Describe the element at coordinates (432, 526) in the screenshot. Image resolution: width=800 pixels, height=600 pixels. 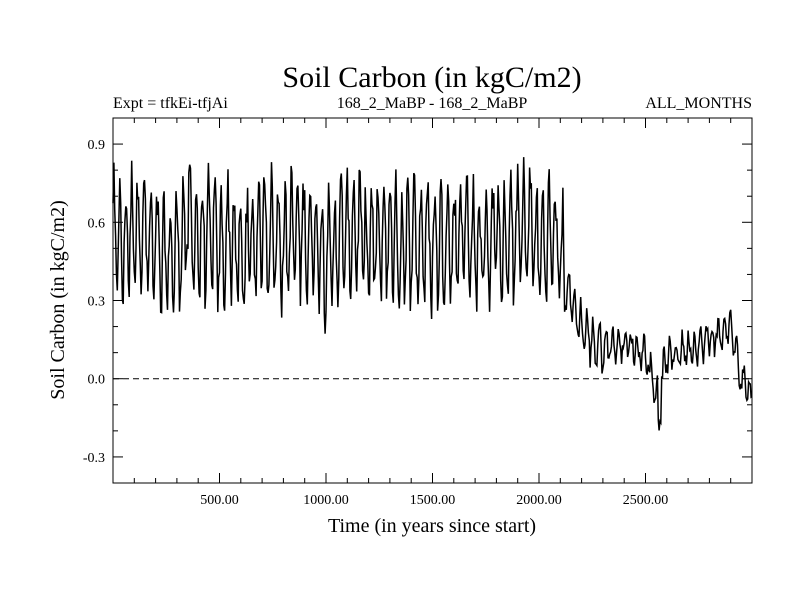
I see `x-axis-label: Time (in years since start)` at that location.